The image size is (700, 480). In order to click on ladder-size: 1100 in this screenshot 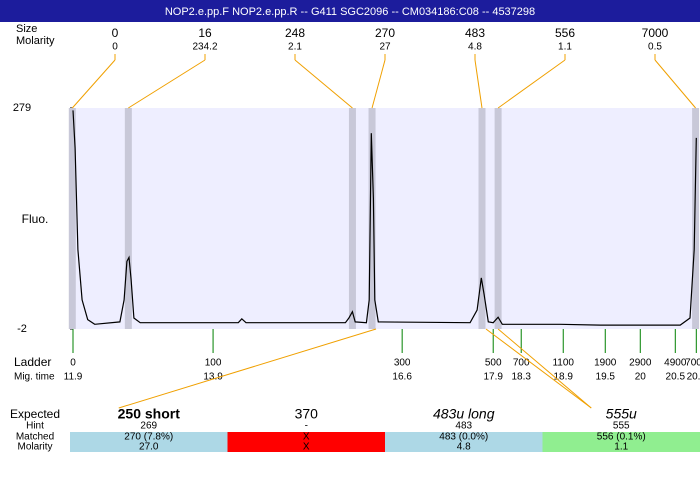, I will do `click(563, 363)`.